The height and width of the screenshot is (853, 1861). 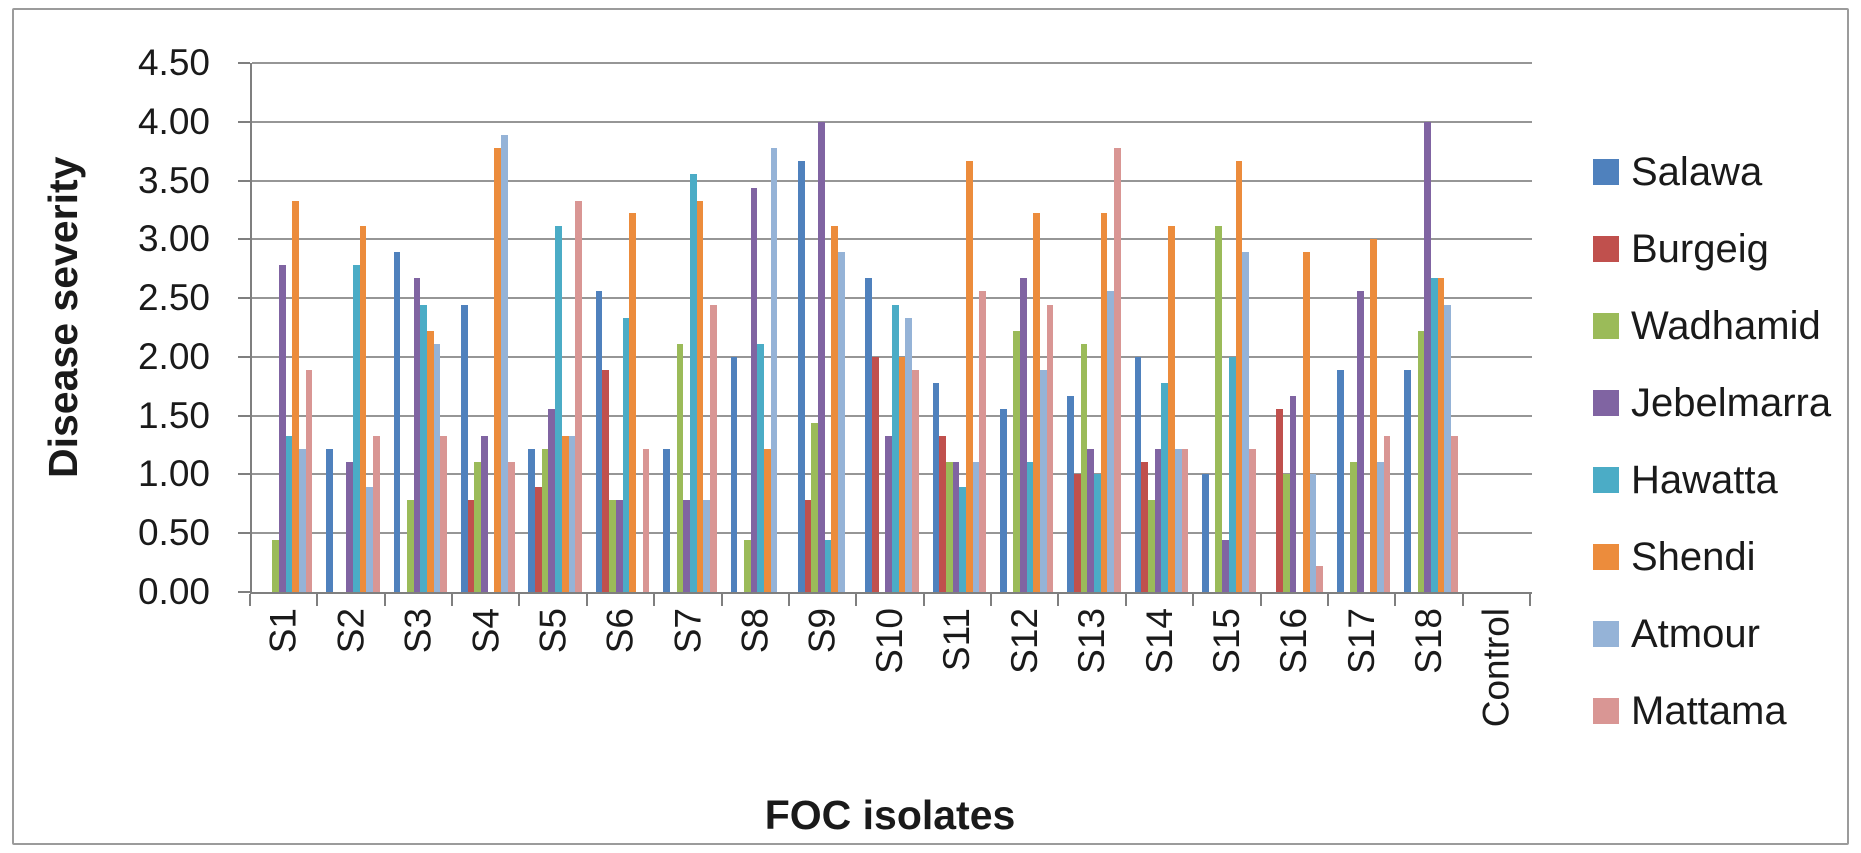 I want to click on legend-swatch-hawatta, so click(x=1606, y=480).